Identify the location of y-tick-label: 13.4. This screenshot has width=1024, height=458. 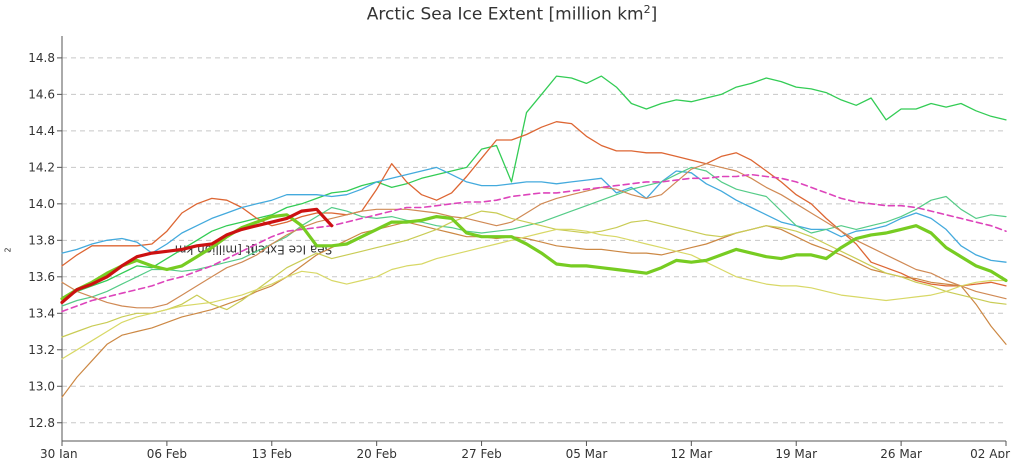
(41, 313).